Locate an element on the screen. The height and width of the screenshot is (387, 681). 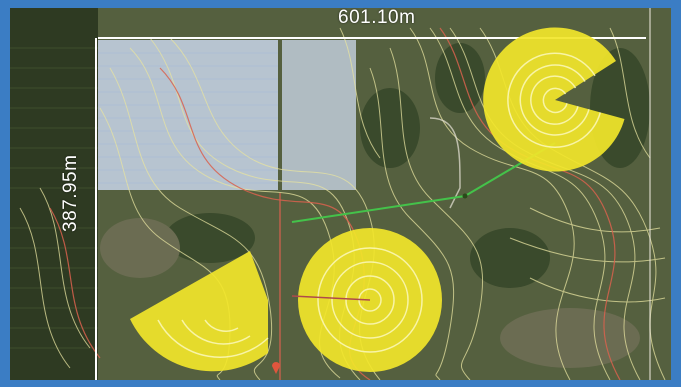
pivot-northeast is located at coordinates (554, 99).